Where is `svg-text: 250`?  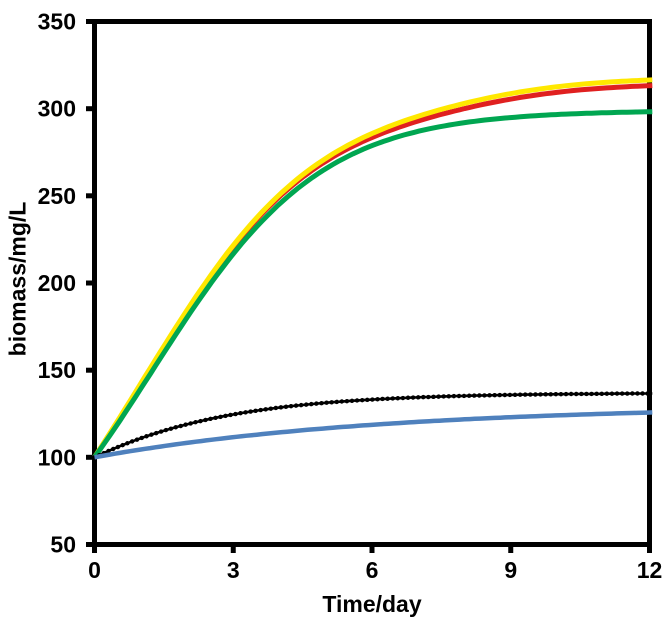 svg-text: 250 is located at coordinates (57, 196).